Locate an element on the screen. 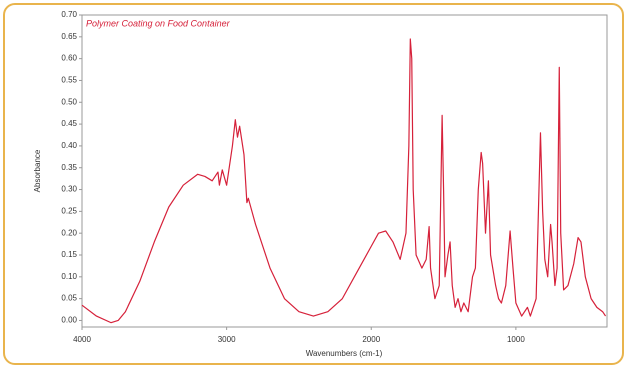 This screenshot has height=368, width=627. y-tick-label: 0.25 is located at coordinates (69, 210).